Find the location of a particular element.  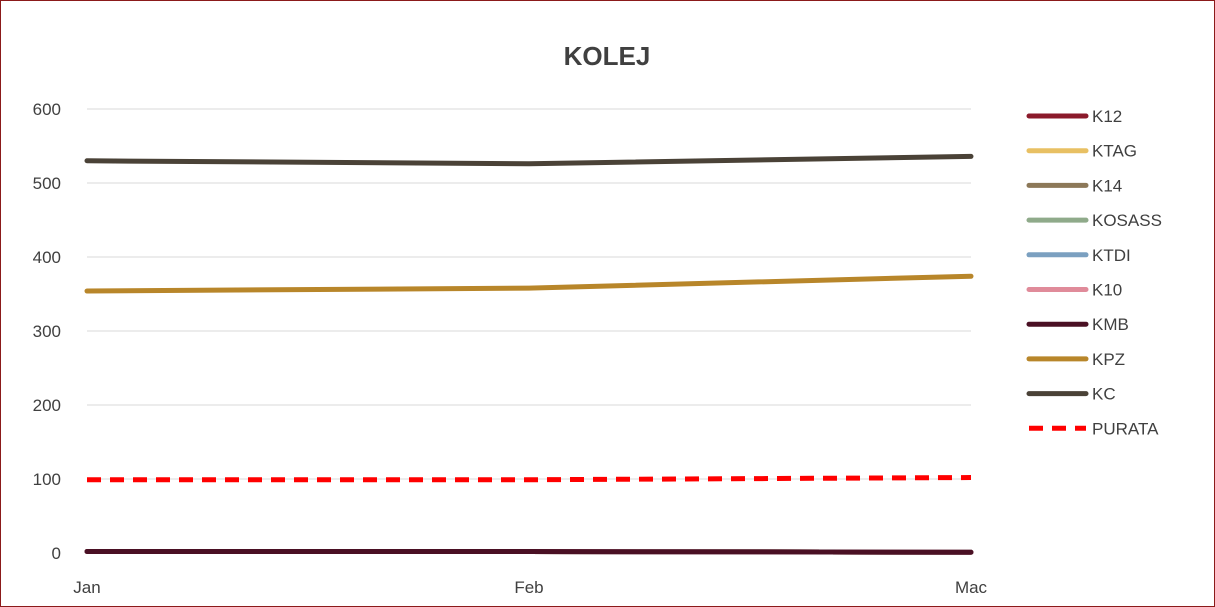

y-tick-label: 600 is located at coordinates (47, 109).